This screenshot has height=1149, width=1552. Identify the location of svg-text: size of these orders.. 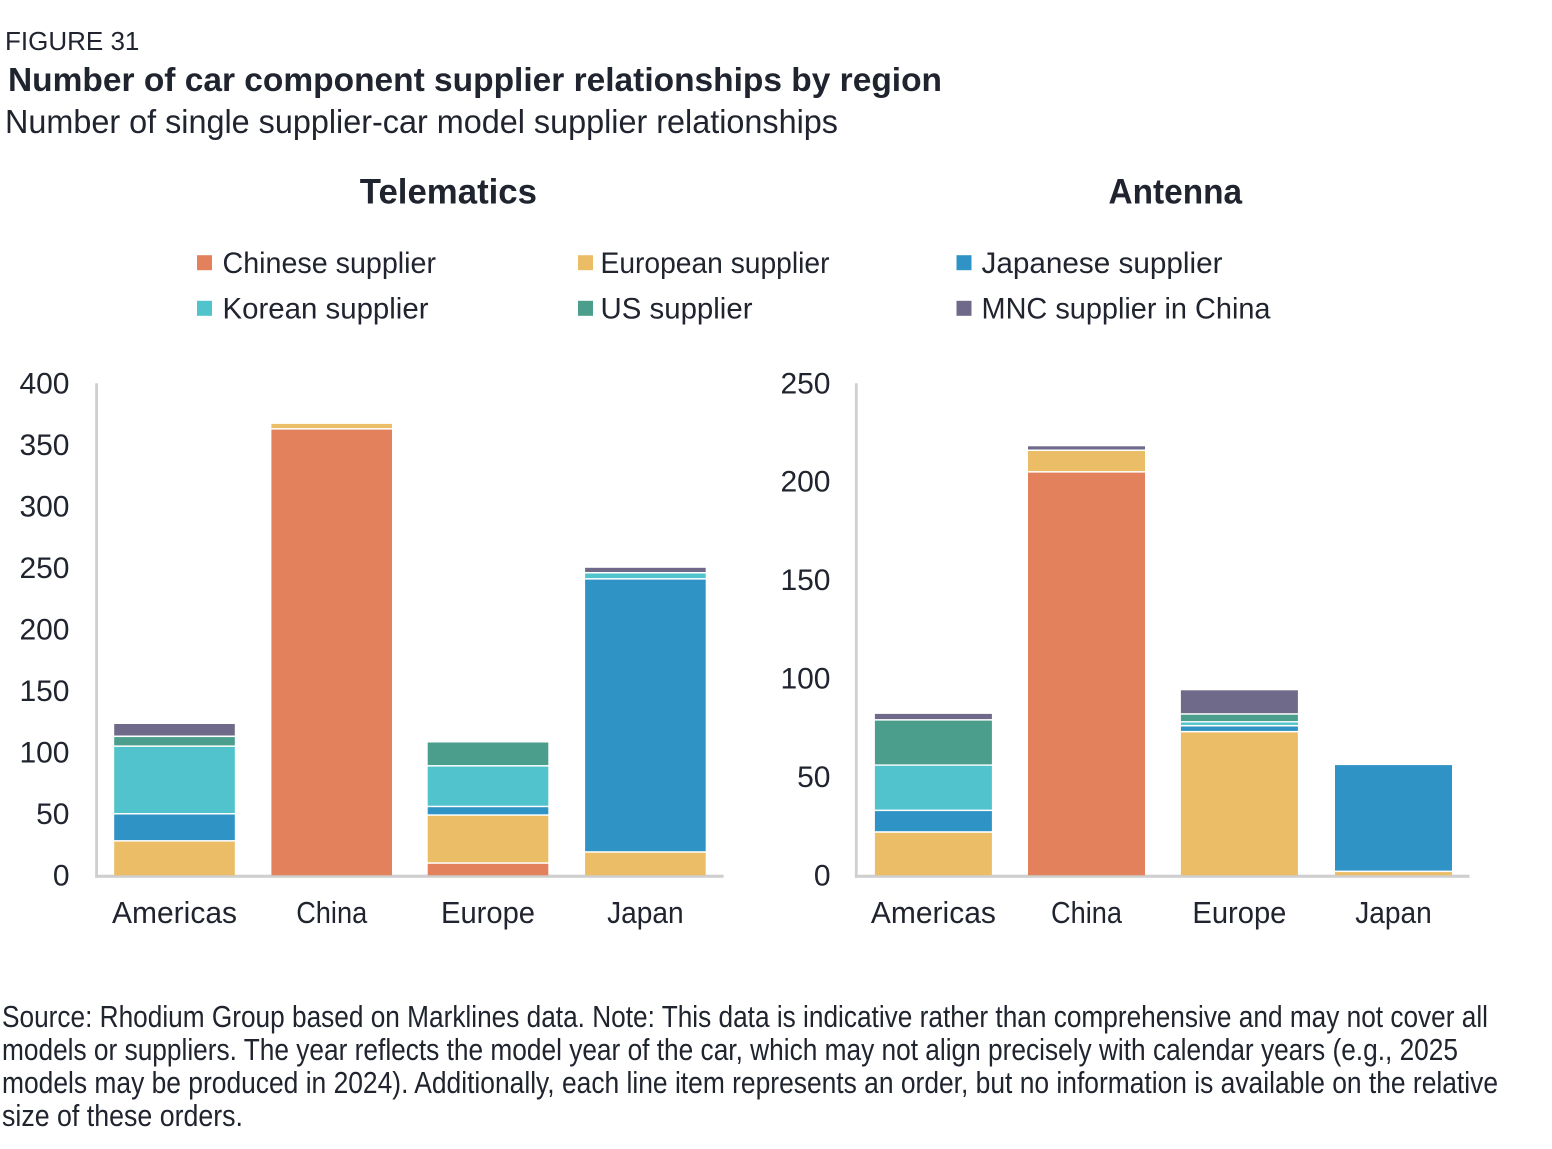
(122, 1116).